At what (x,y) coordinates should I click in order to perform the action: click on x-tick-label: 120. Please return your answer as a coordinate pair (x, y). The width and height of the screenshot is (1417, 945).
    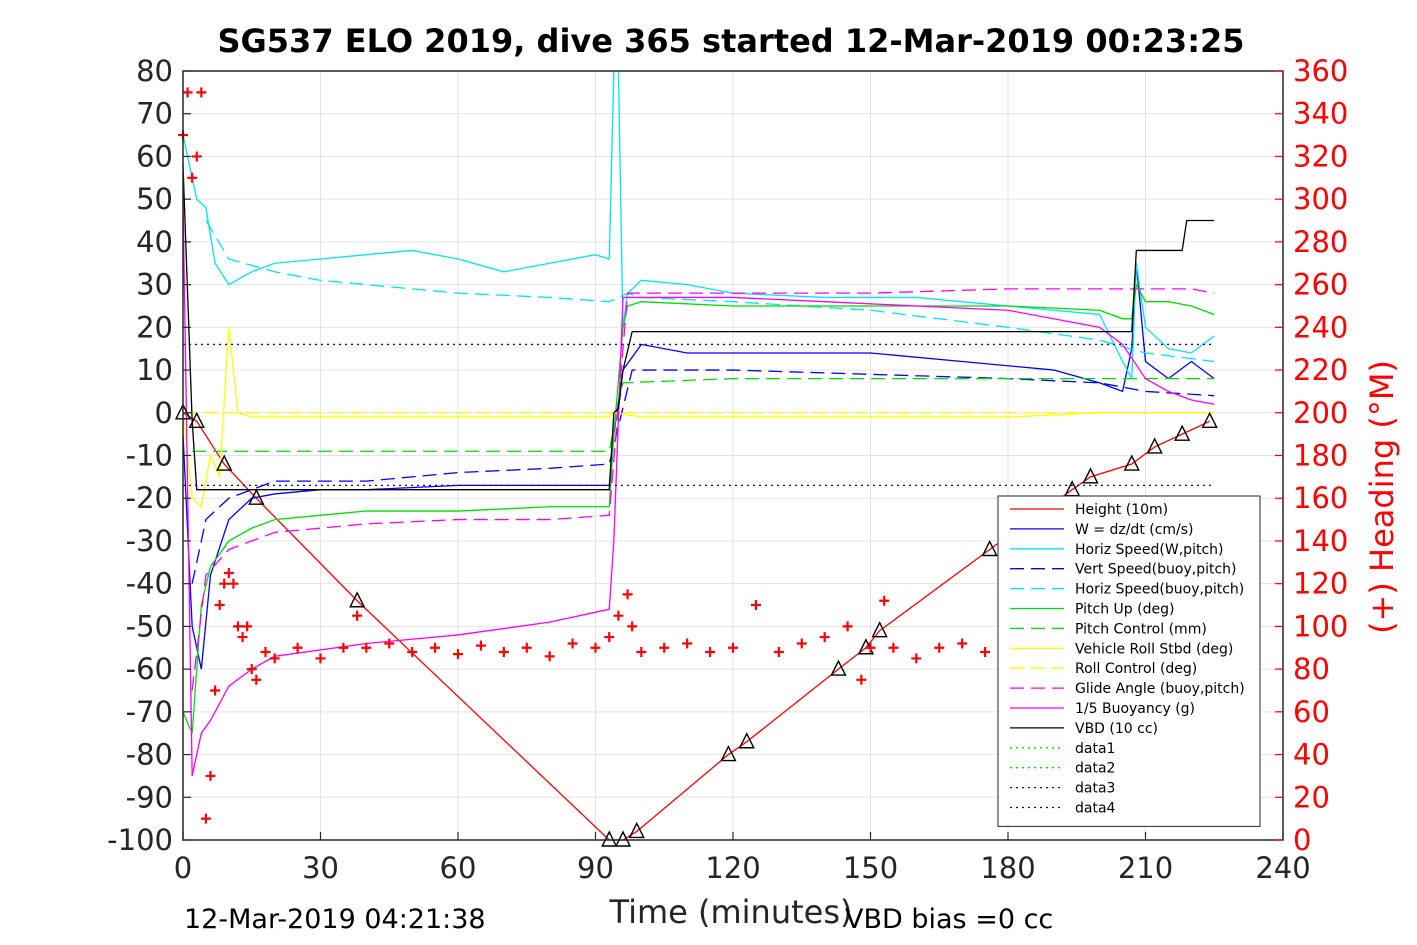
    Looking at the image, I should click on (732, 868).